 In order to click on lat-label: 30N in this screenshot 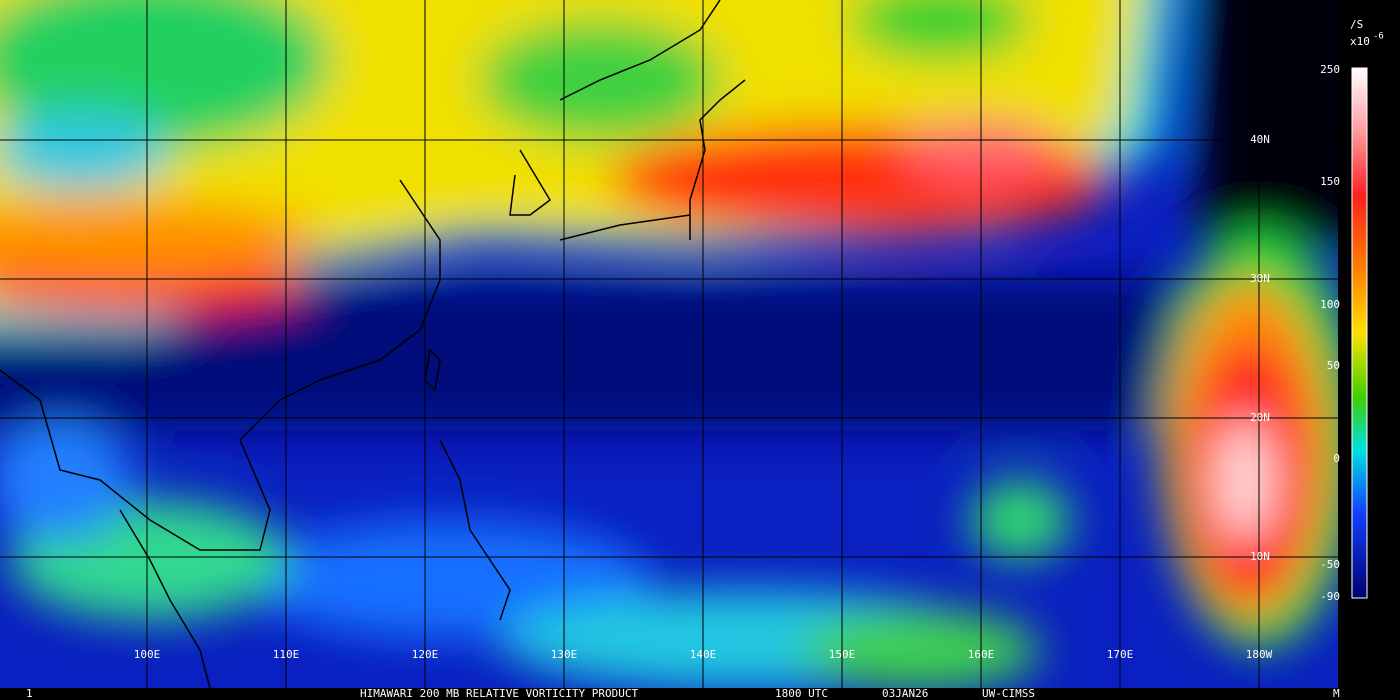, I will do `click(1260, 278)`.